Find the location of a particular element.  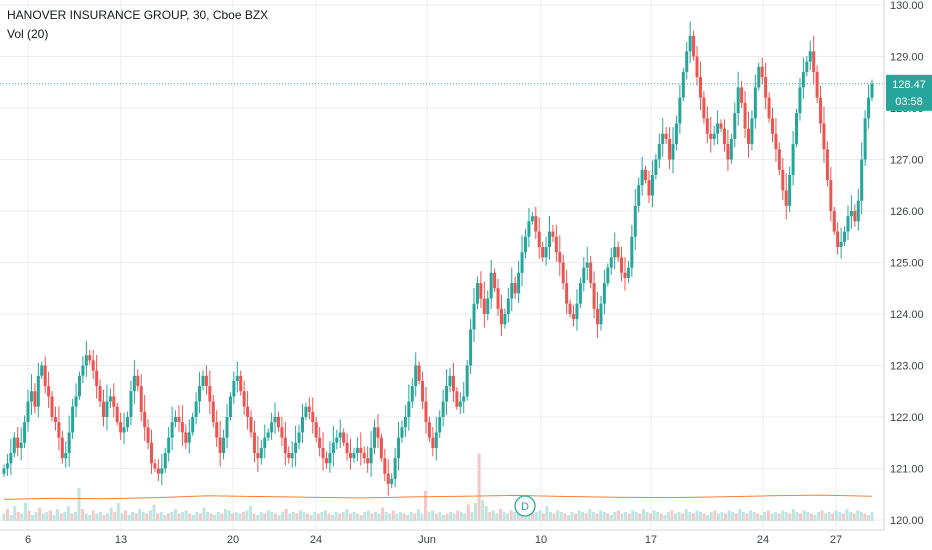

dividends-marker: D is located at coordinates (525, 506).